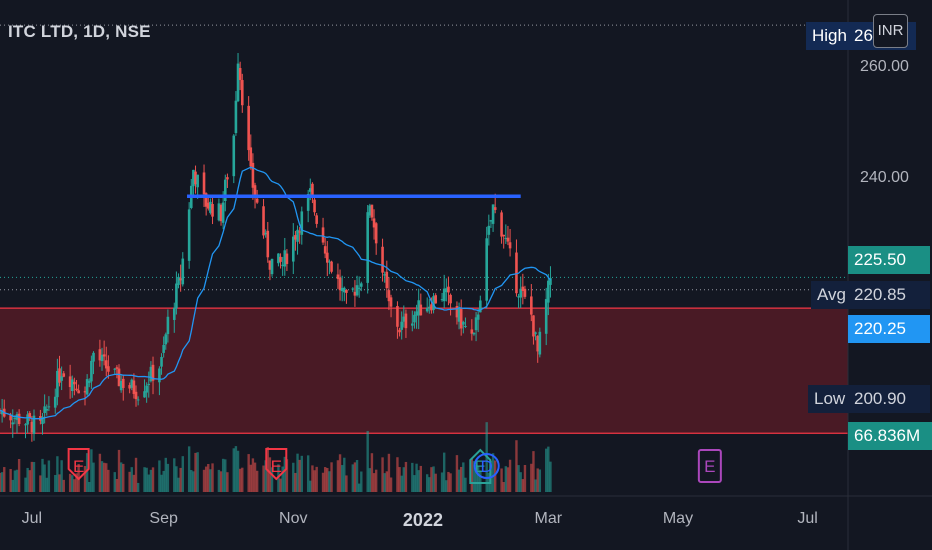  I want to click on event-marker: D, so click(486, 466).